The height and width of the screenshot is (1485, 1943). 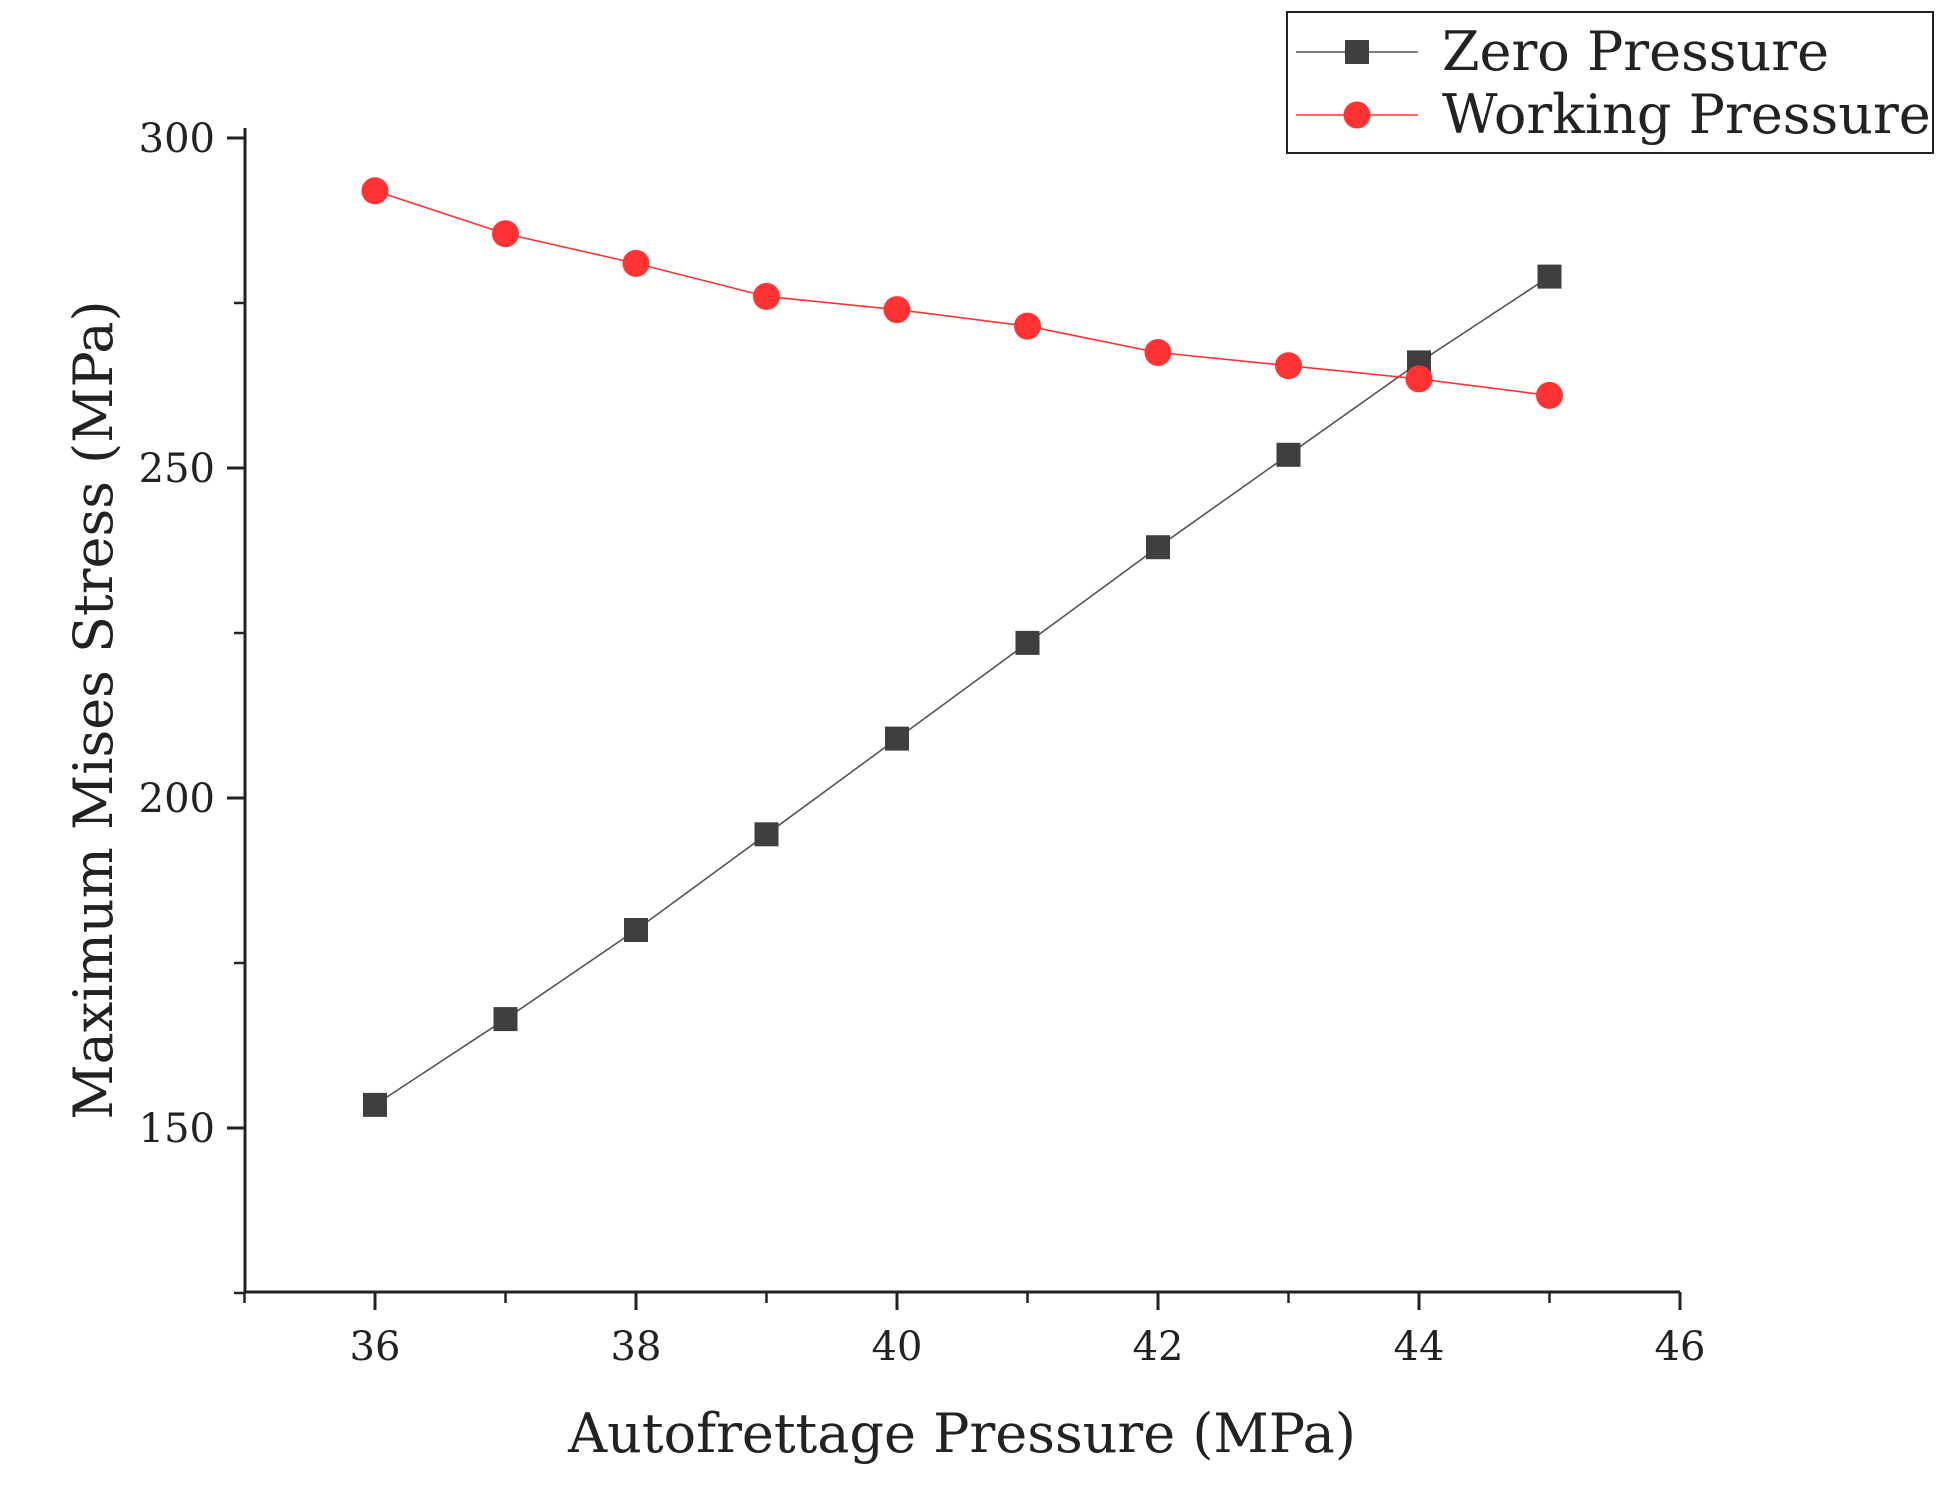 I want to click on x-tick-label: 42, so click(x=1158, y=1347).